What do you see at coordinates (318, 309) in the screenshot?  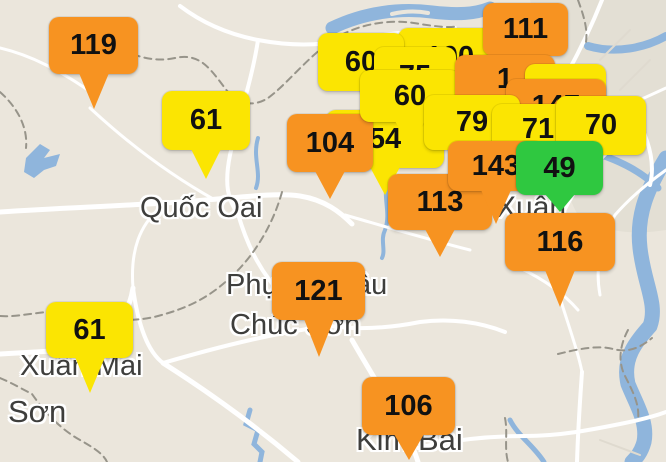 I see `aqi-marker: 121` at bounding box center [318, 309].